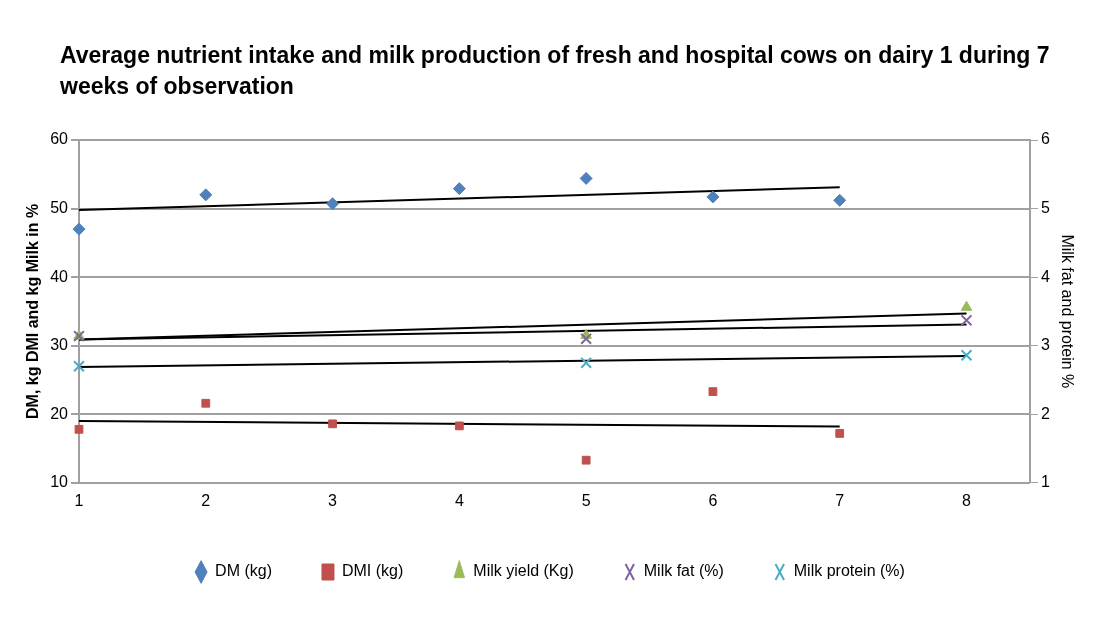  I want to click on legend-label: DMI (kg), so click(372, 571).